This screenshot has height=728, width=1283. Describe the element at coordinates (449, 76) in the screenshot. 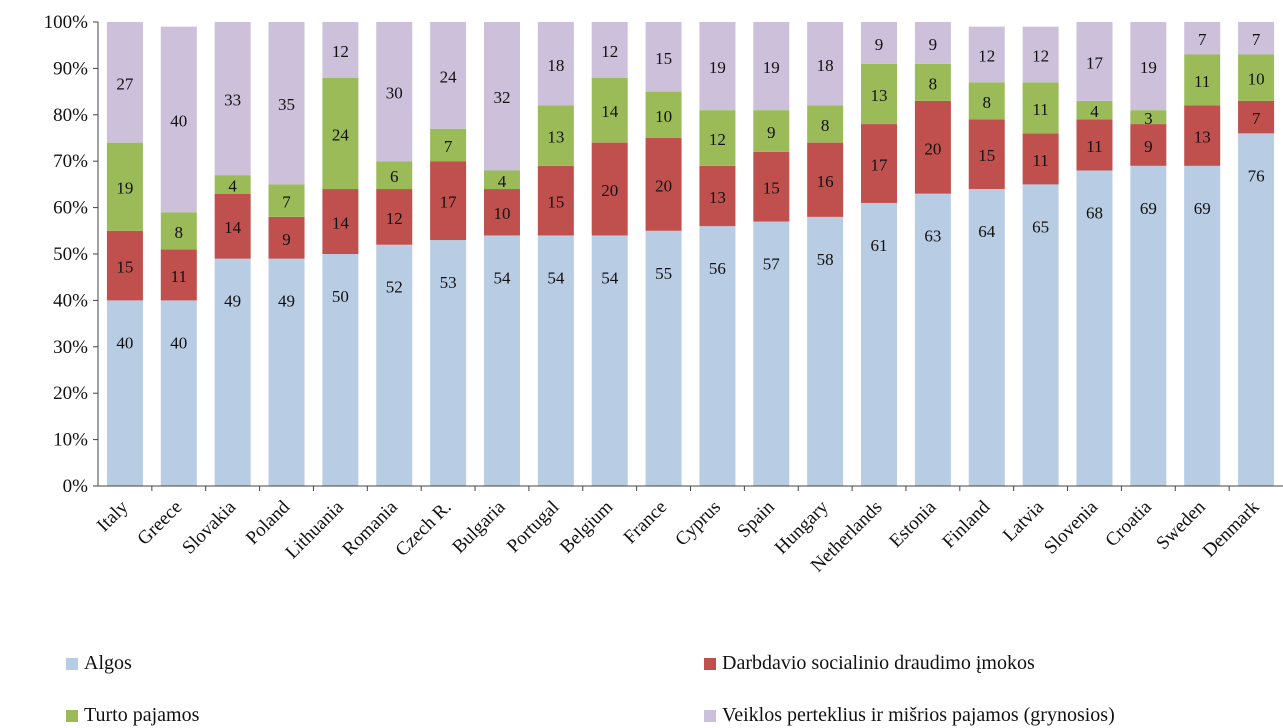

I see `data-label-czech-r-s3: 24` at that location.